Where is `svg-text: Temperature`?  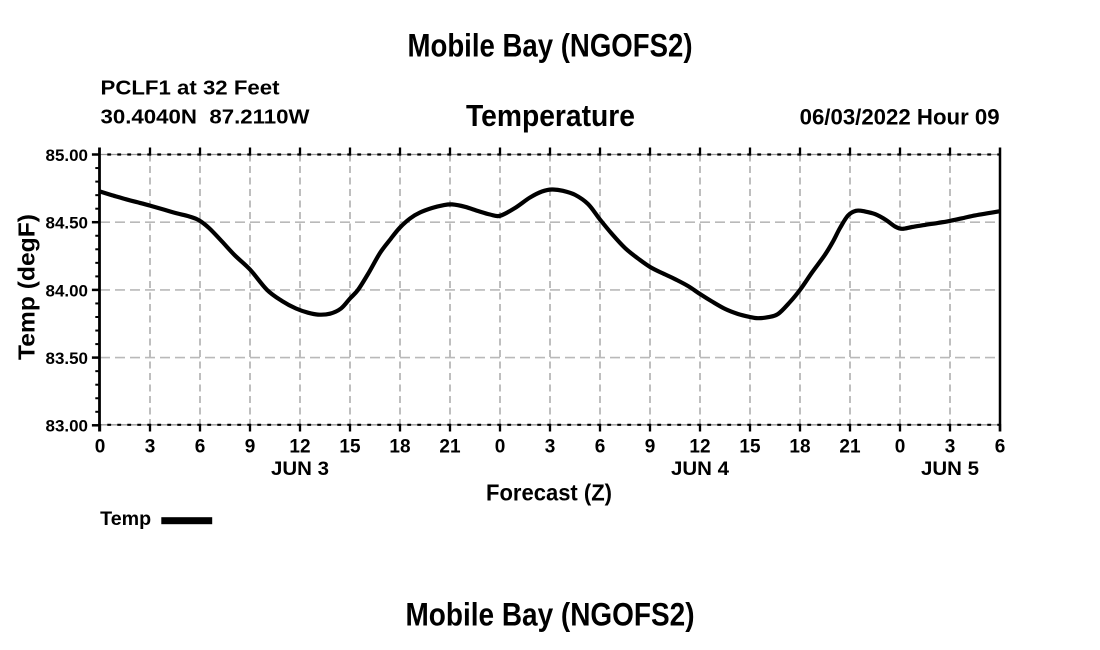 svg-text: Temperature is located at coordinates (550, 115).